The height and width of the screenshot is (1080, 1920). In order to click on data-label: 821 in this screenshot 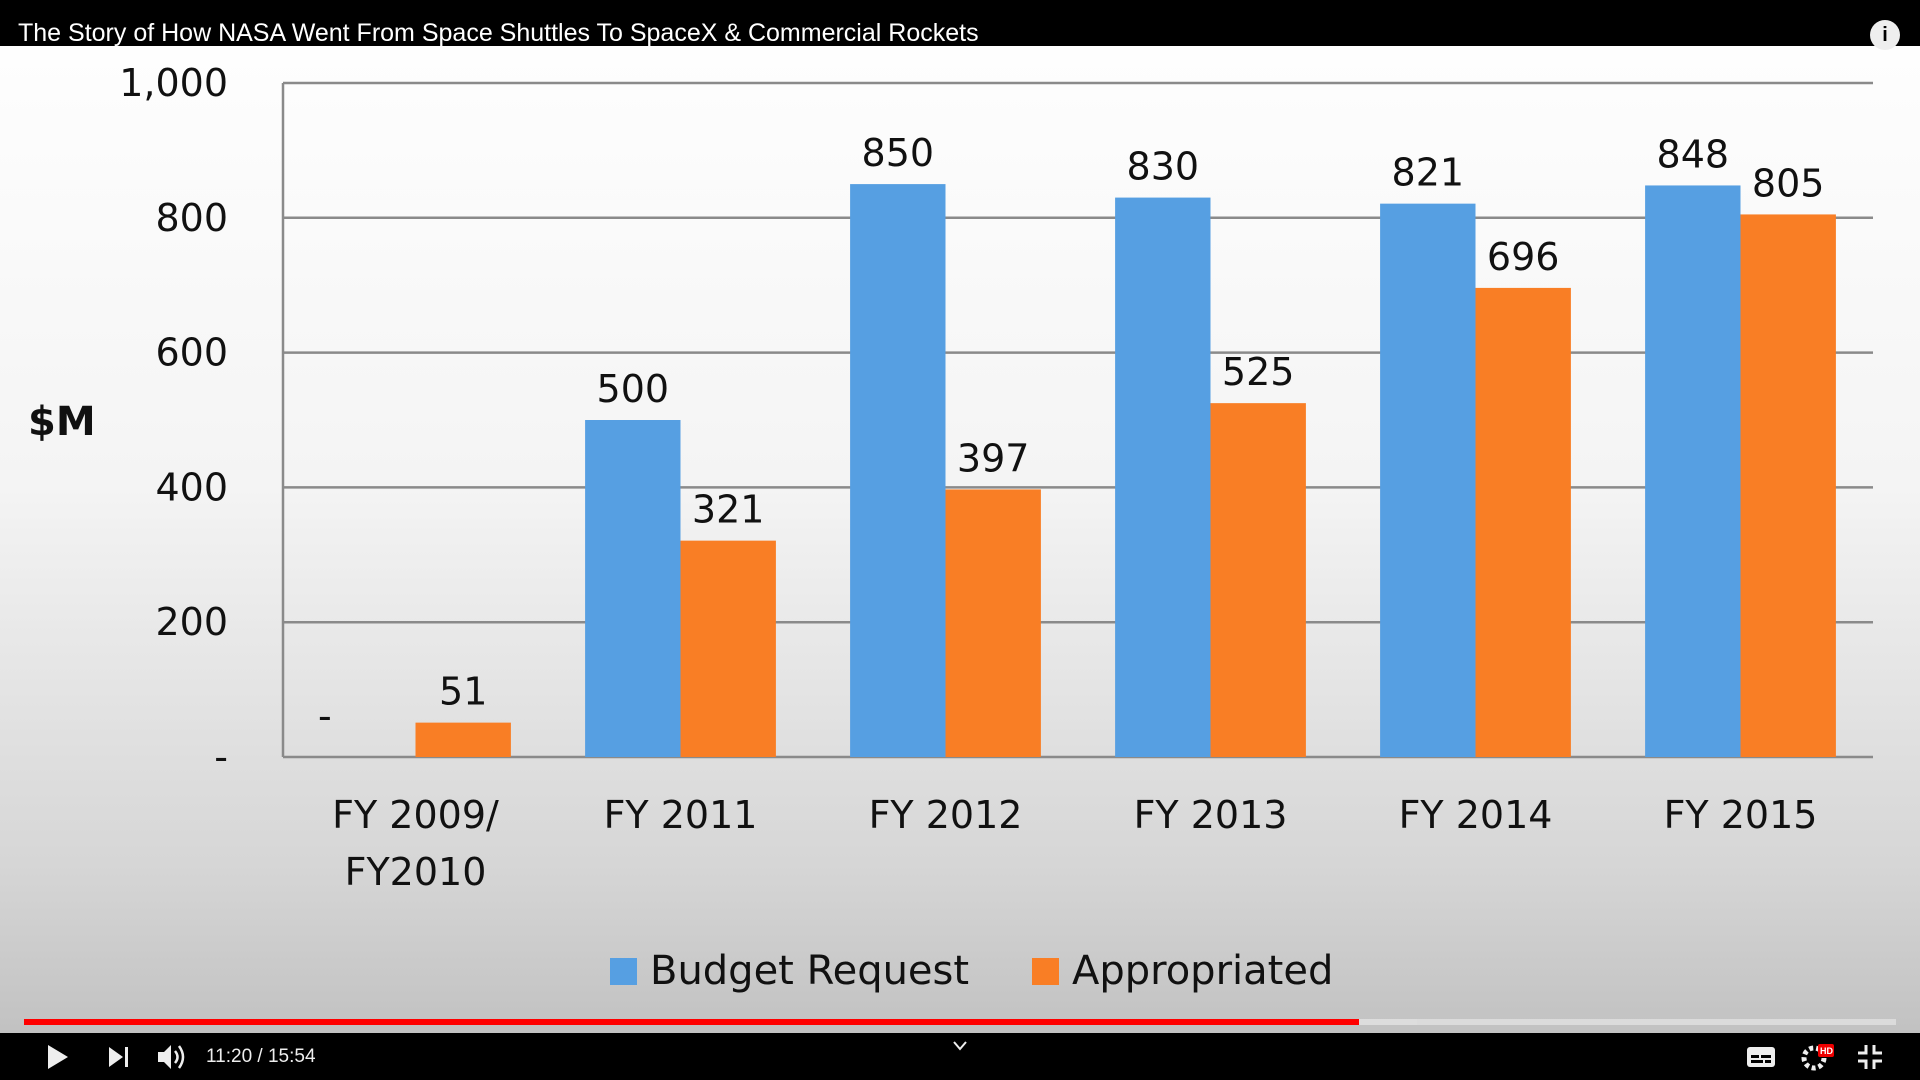, I will do `click(1428, 173)`.